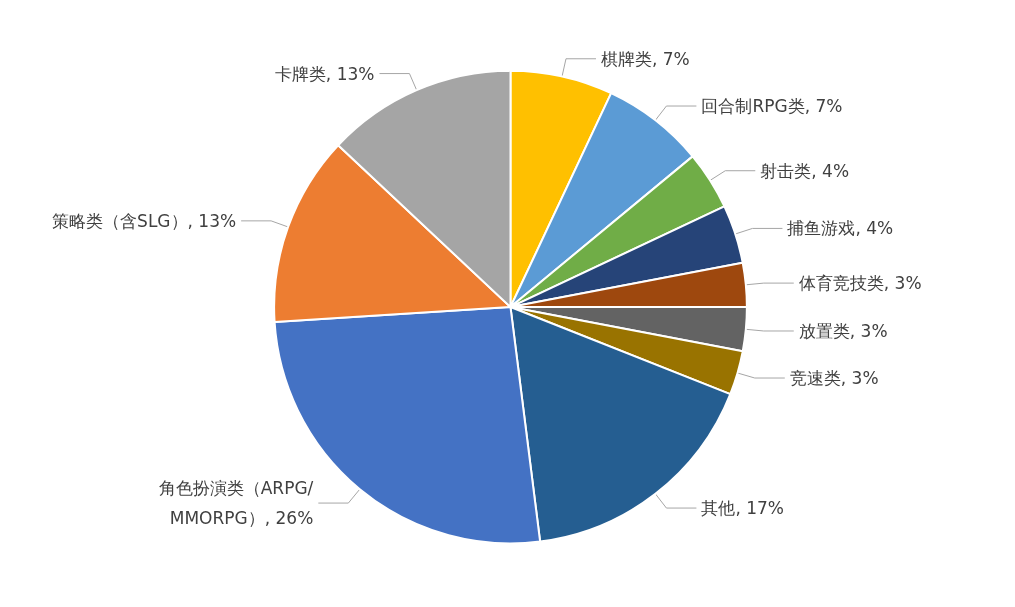  What do you see at coordinates (743, 508) in the screenshot?
I see `slice-label: 其他, 17%` at bounding box center [743, 508].